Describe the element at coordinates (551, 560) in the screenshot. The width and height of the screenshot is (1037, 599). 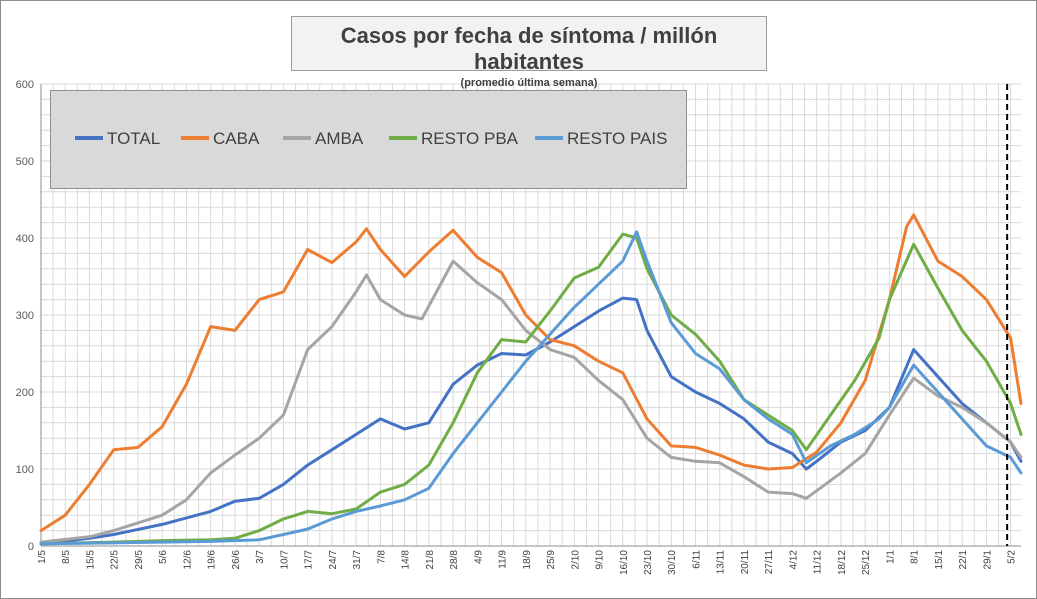
I see `x-tick-label: 25/9` at that location.